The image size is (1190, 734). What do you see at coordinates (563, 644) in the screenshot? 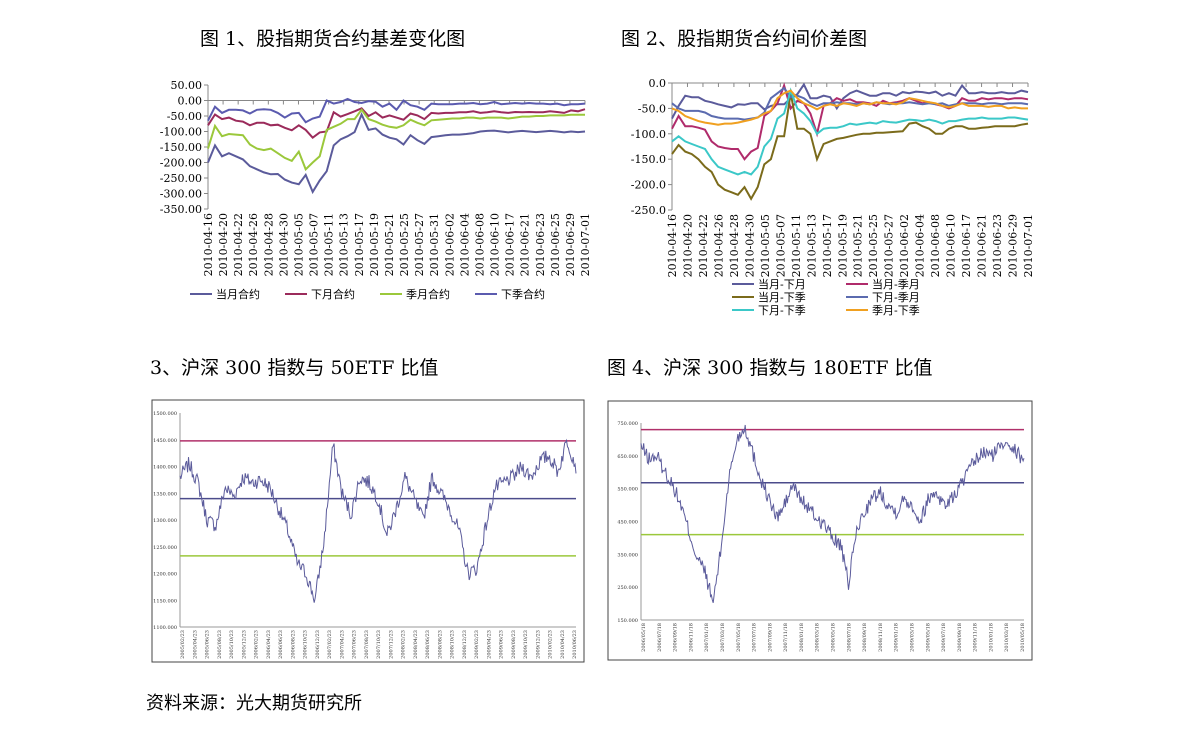
I see `c3-xtick-label: 2010/04/23` at bounding box center [563, 644].